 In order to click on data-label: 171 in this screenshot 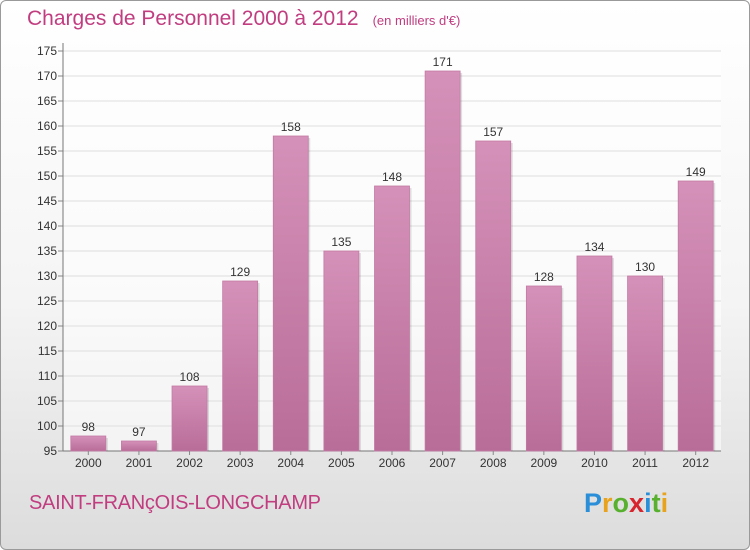, I will do `click(443, 62)`.